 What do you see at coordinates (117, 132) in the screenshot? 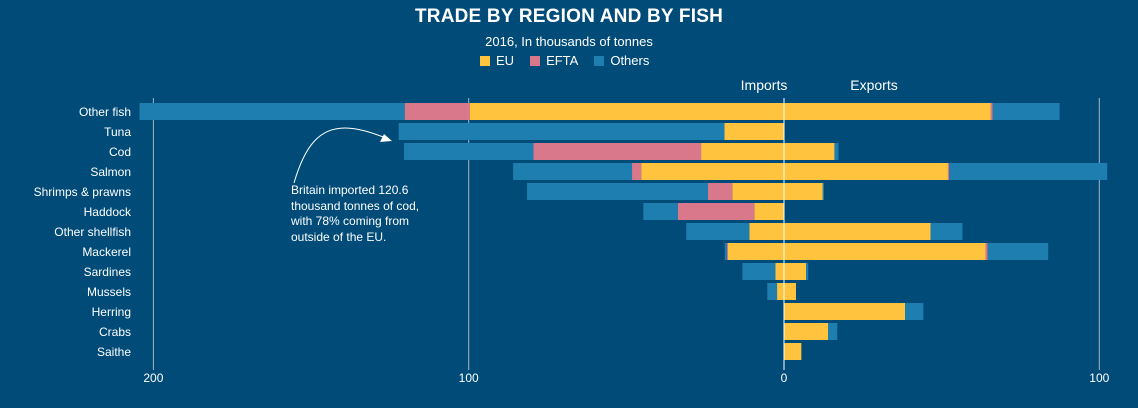
I see `category-label: Tuna` at bounding box center [117, 132].